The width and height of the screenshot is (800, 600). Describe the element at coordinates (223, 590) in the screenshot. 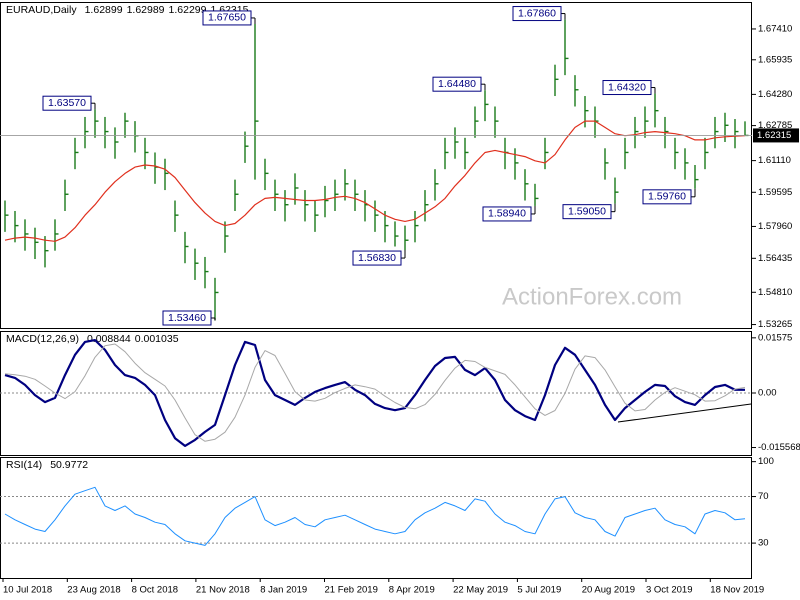

I see `x-tick-label: 21 Nov 2018` at that location.